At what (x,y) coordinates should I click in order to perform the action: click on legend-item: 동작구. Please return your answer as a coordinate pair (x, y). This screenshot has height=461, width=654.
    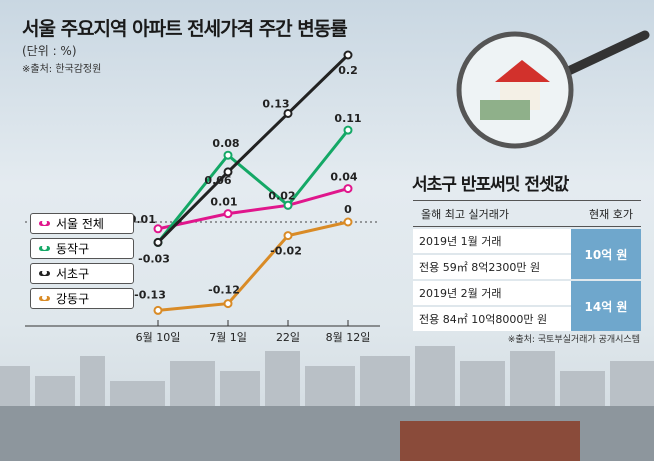
    Looking at the image, I should click on (82, 248).